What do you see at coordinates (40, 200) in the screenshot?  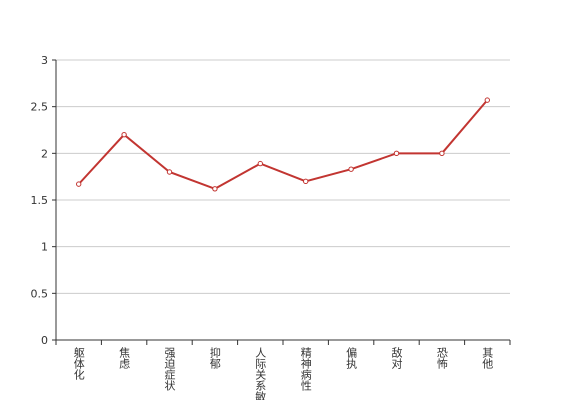 I see `y-tick-label: 1.5` at bounding box center [40, 200].